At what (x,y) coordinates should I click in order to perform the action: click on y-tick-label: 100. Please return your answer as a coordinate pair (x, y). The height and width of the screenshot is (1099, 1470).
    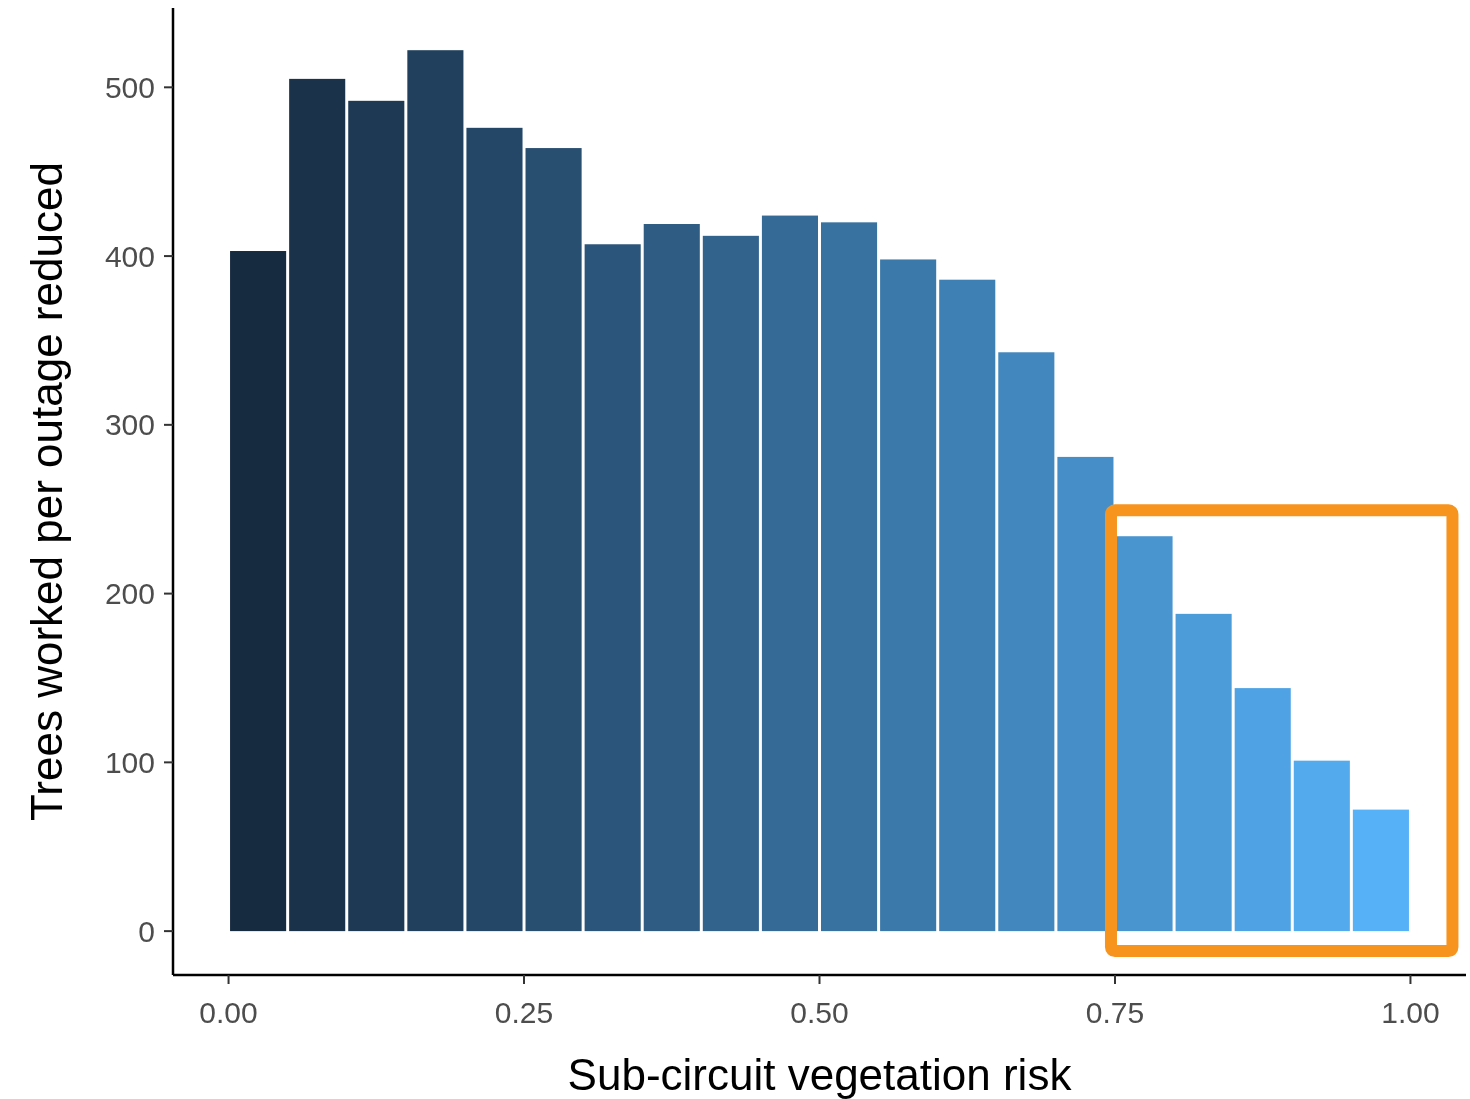
    Looking at the image, I should click on (129, 762).